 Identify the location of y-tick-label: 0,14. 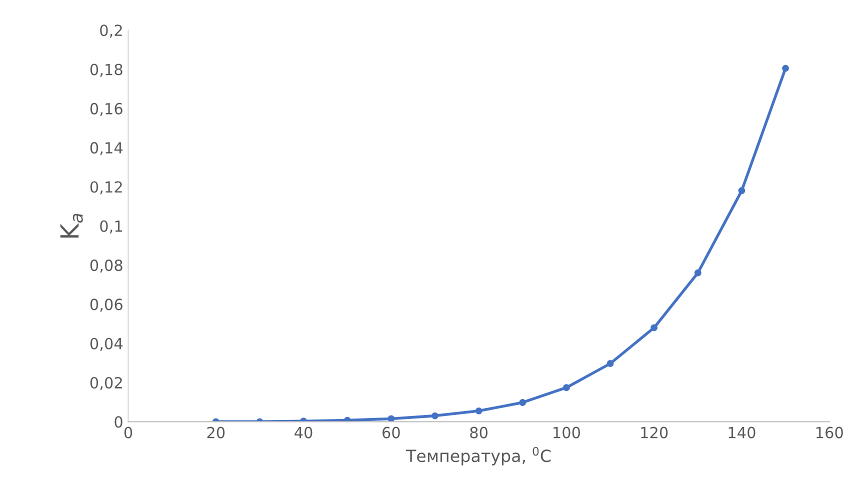
(106, 149).